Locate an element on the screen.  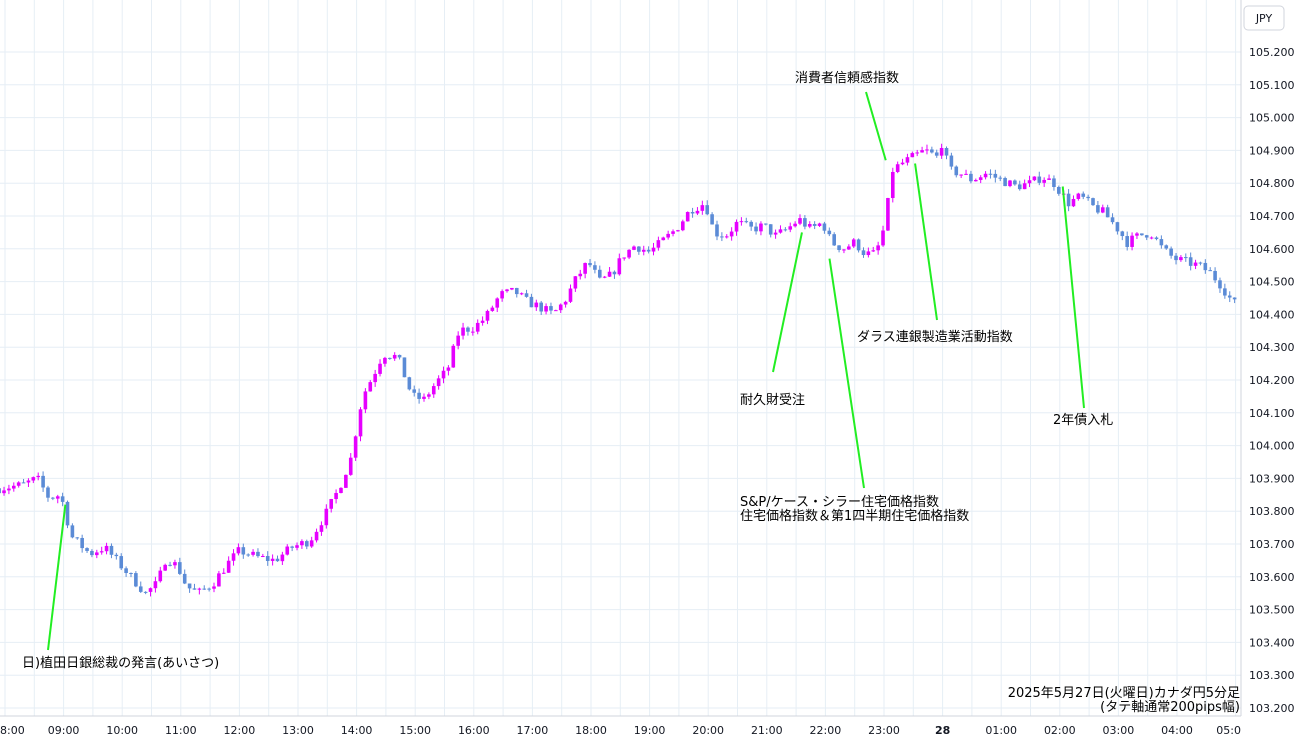
time-tick-label: 16:00 is located at coordinates (474, 730).